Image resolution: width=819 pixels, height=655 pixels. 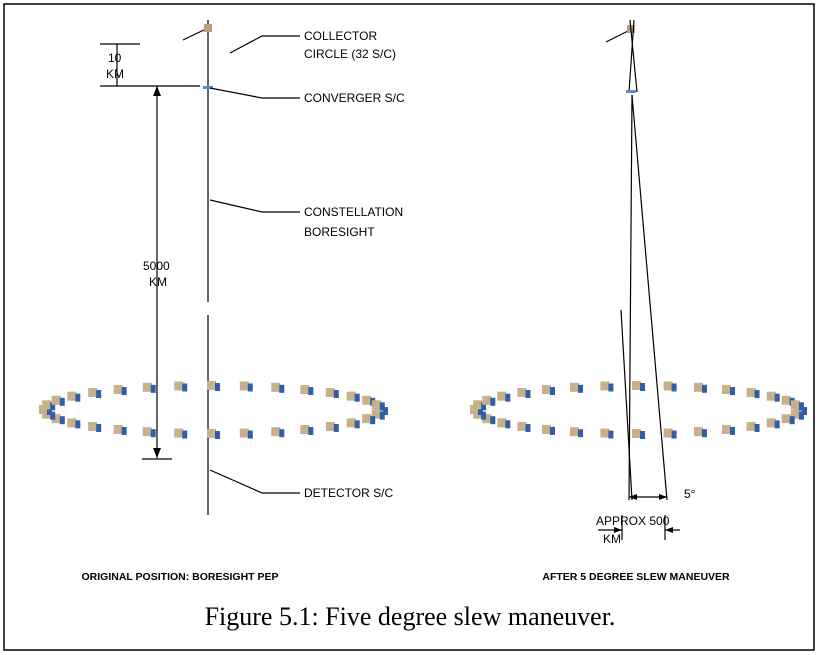 What do you see at coordinates (115, 58) in the screenshot?
I see `dim-label: 10` at bounding box center [115, 58].